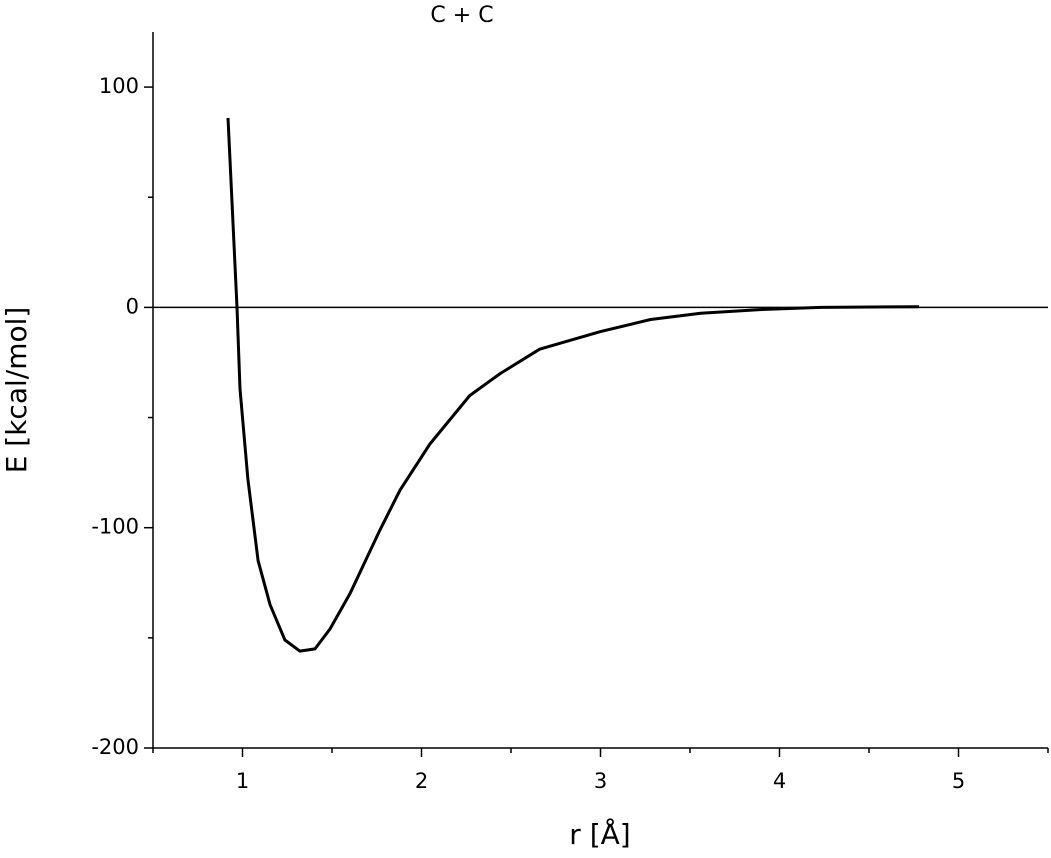  I want to click on y-tick-label: -200, so click(115, 747).